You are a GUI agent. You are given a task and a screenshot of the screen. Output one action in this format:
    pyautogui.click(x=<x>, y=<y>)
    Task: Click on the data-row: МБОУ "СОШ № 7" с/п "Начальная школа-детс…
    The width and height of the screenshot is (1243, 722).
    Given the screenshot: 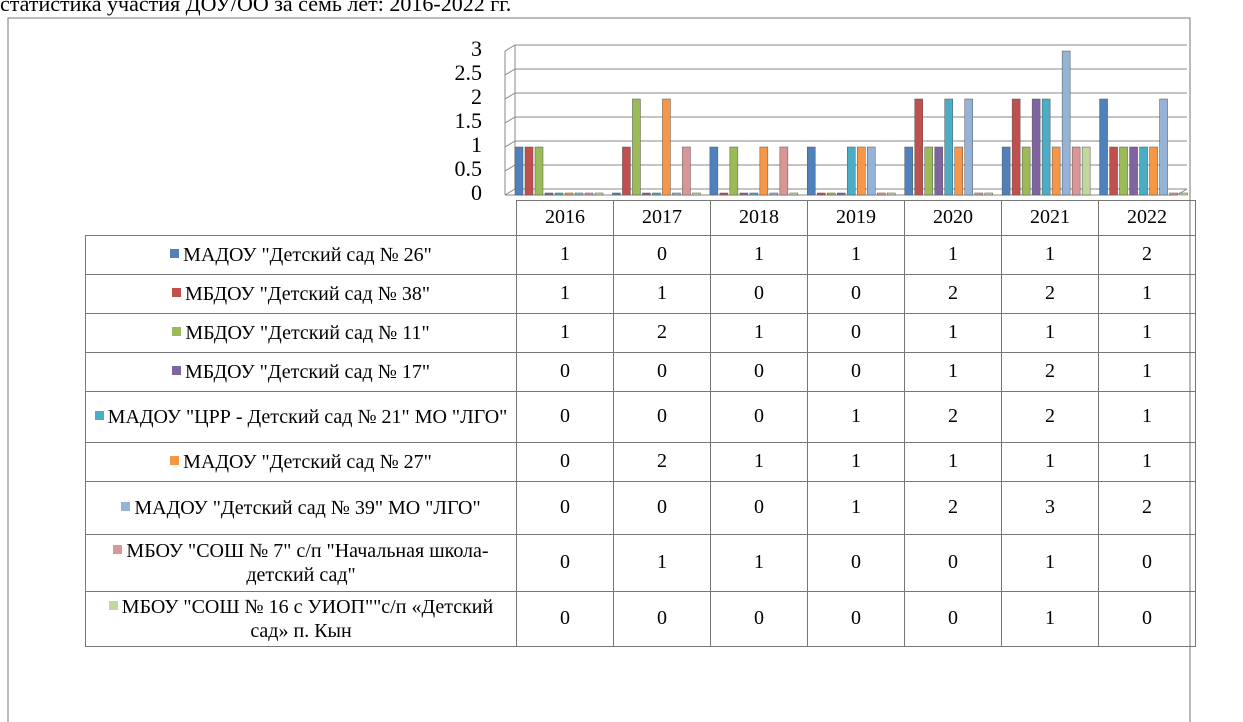 What is the action you would take?
    pyautogui.click(x=640, y=562)
    